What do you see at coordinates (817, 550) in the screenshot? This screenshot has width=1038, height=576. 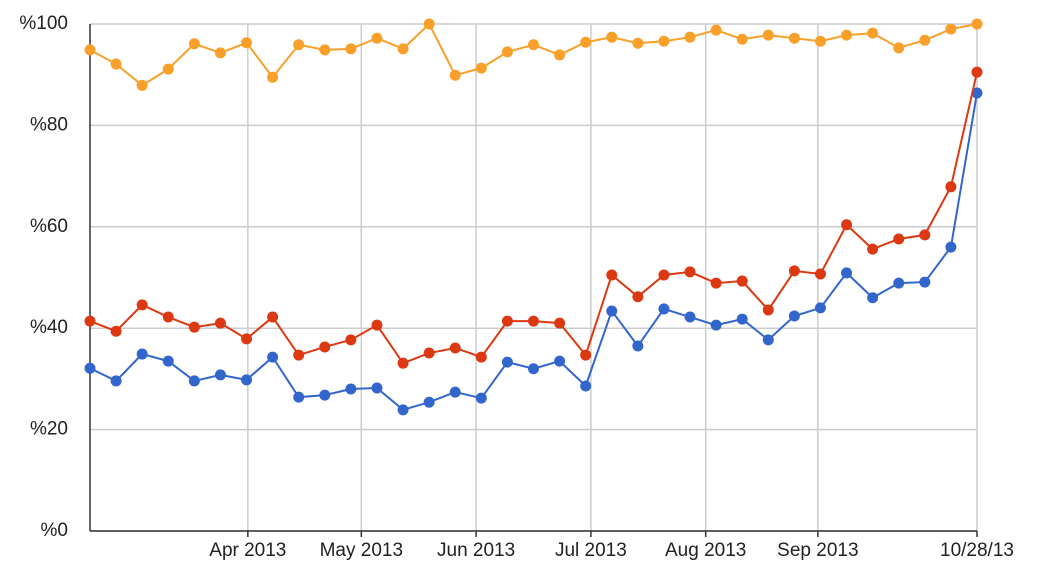 I see `x-tick-label: Sep 2013` at bounding box center [817, 550].